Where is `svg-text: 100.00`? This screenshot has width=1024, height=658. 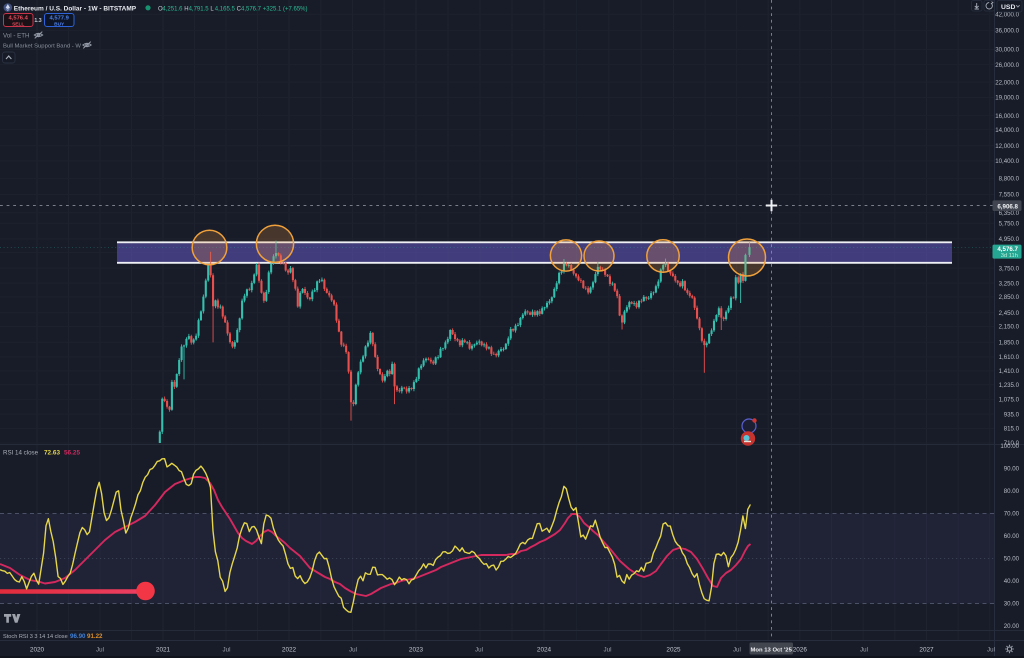
svg-text: 100.00 is located at coordinates (1009, 446).